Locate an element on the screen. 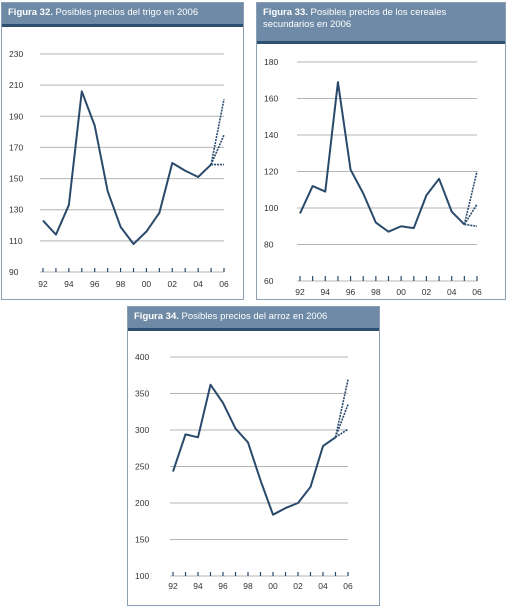  y-tick-label: 160 is located at coordinates (271, 99).